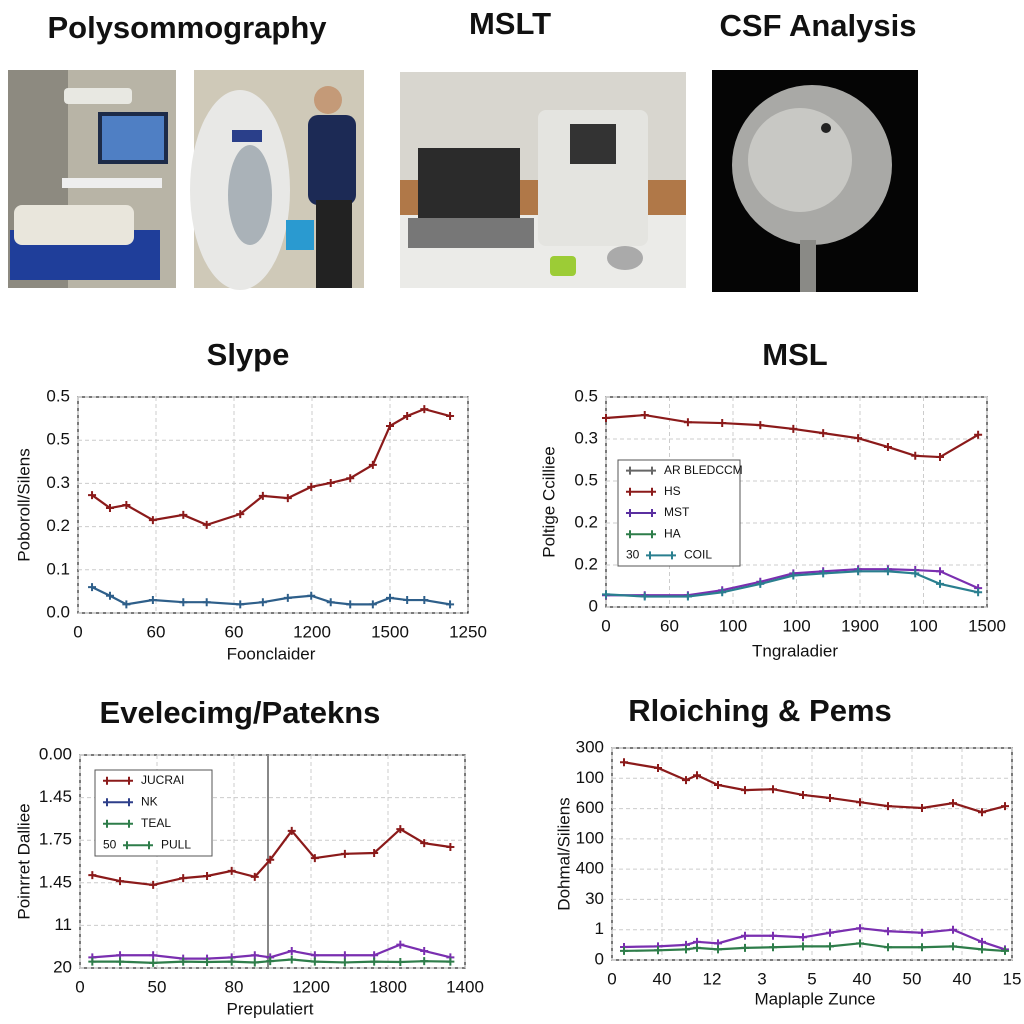 The height and width of the screenshot is (1024, 1024). I want to click on header: CSF Analysis, so click(818, 25).